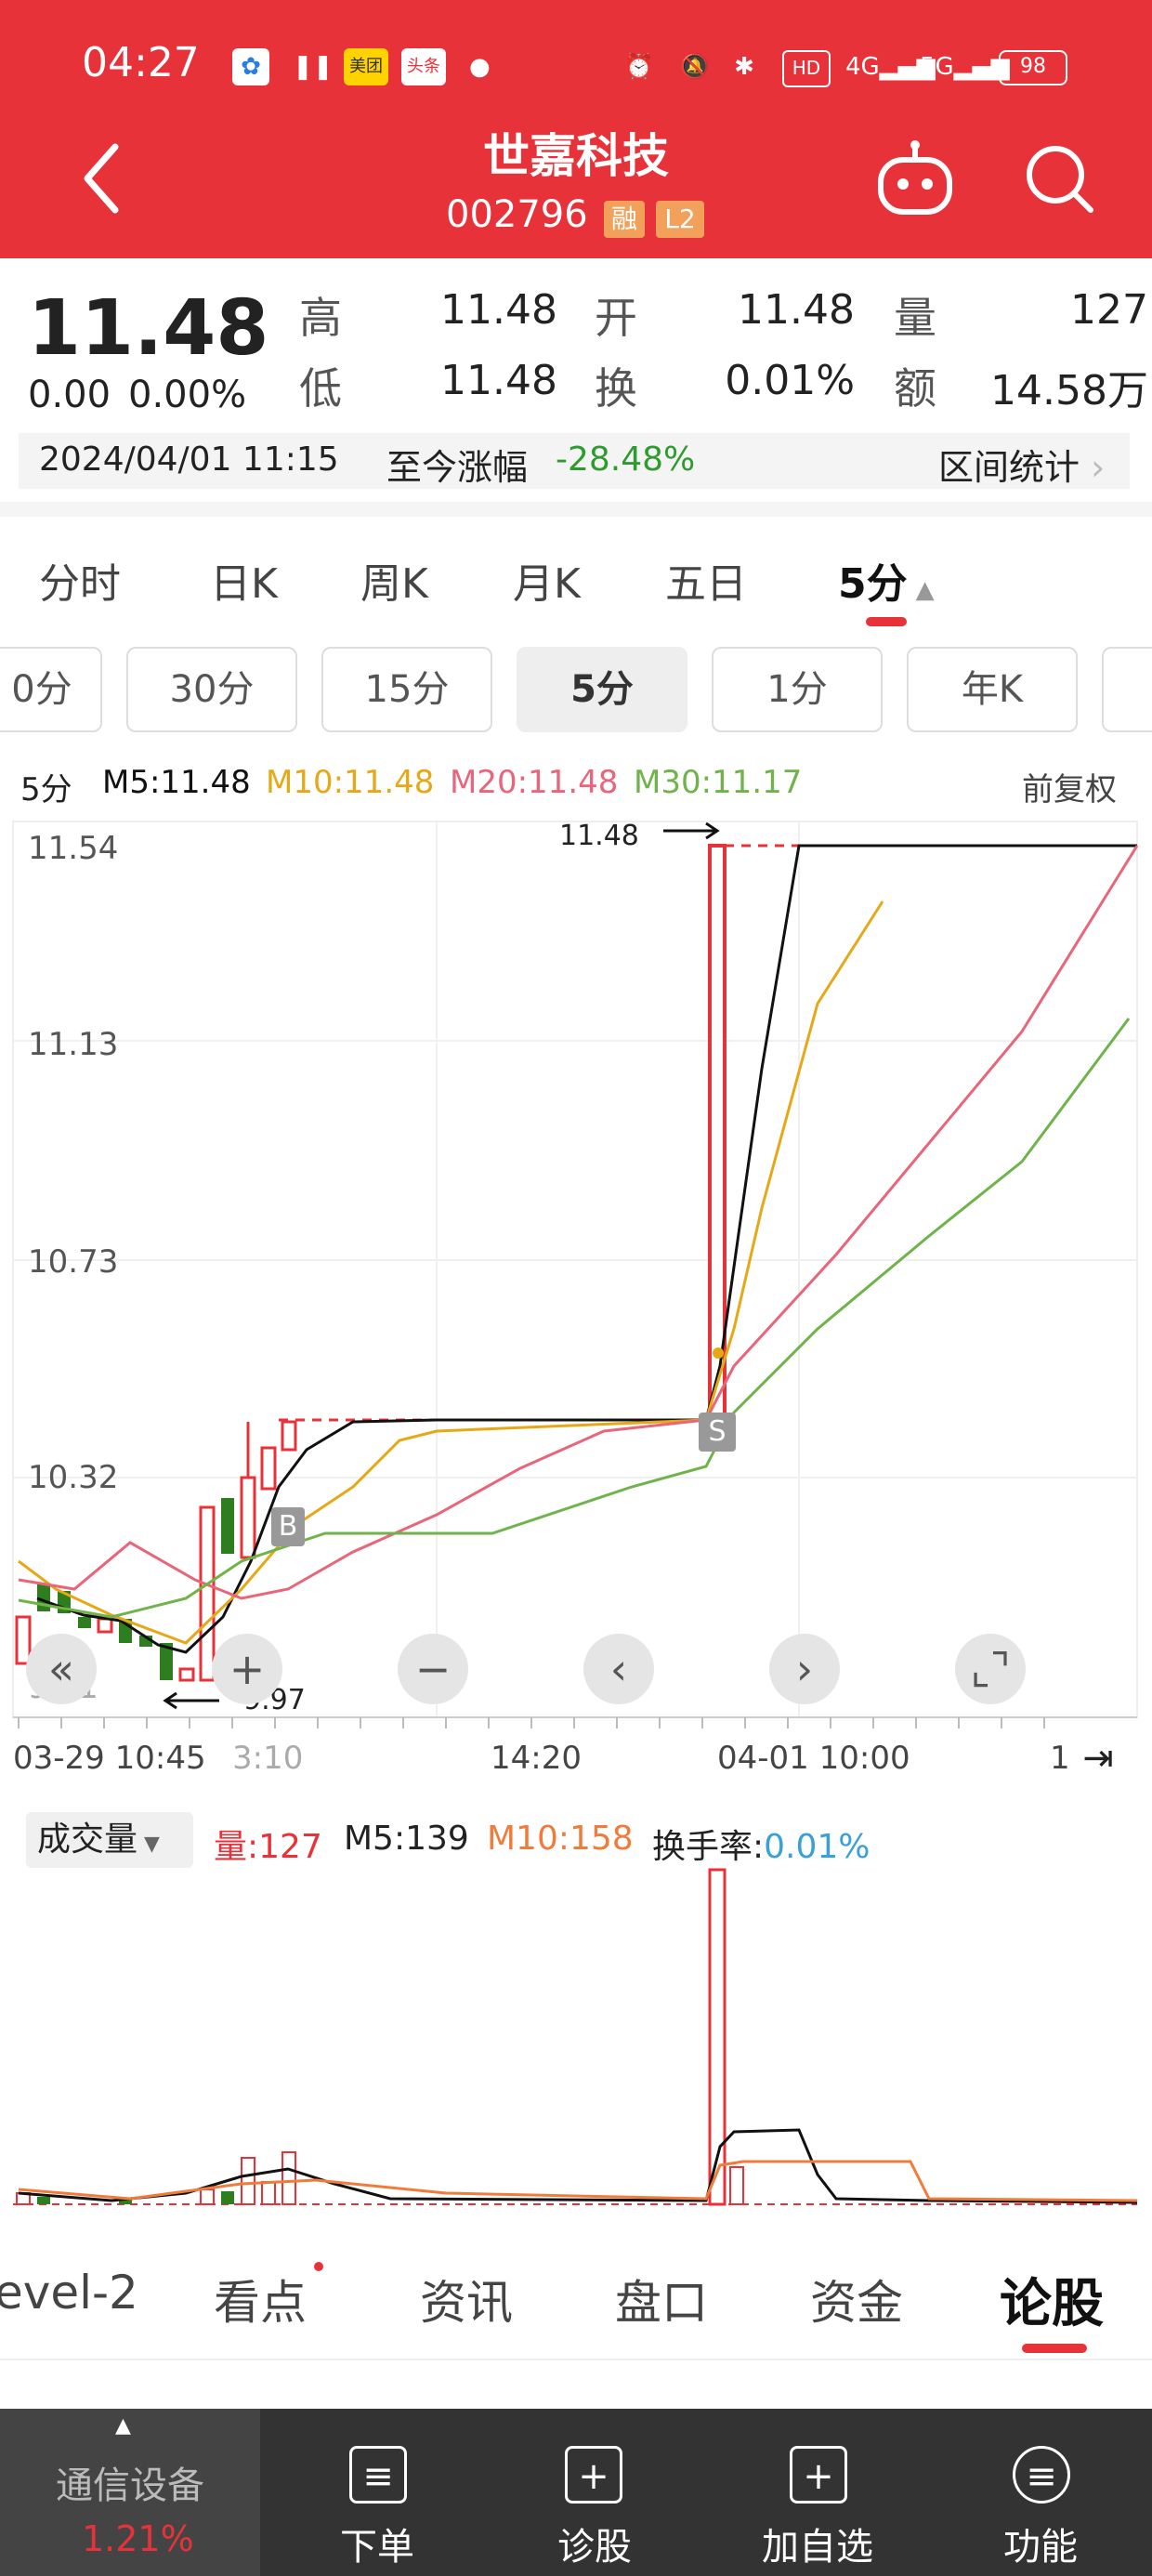 This screenshot has width=1152, height=2576. Describe the element at coordinates (318, 2266) in the screenshot. I see `notification-dot` at that location.